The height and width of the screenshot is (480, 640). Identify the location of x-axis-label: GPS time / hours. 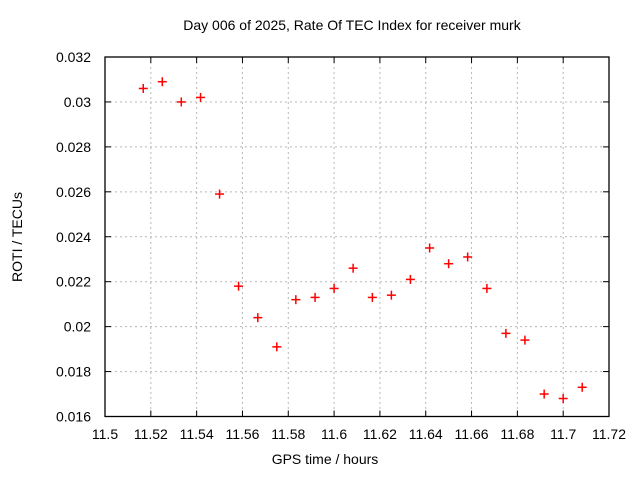
(325, 459).